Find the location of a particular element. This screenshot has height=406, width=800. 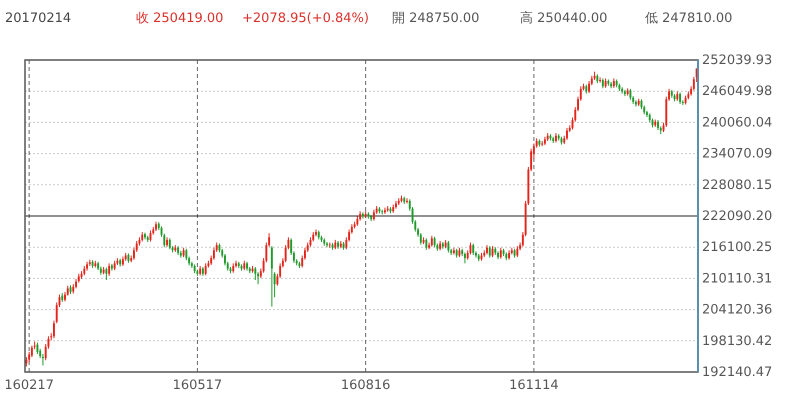

y-tick-label: 210110.31 is located at coordinates (737, 278).